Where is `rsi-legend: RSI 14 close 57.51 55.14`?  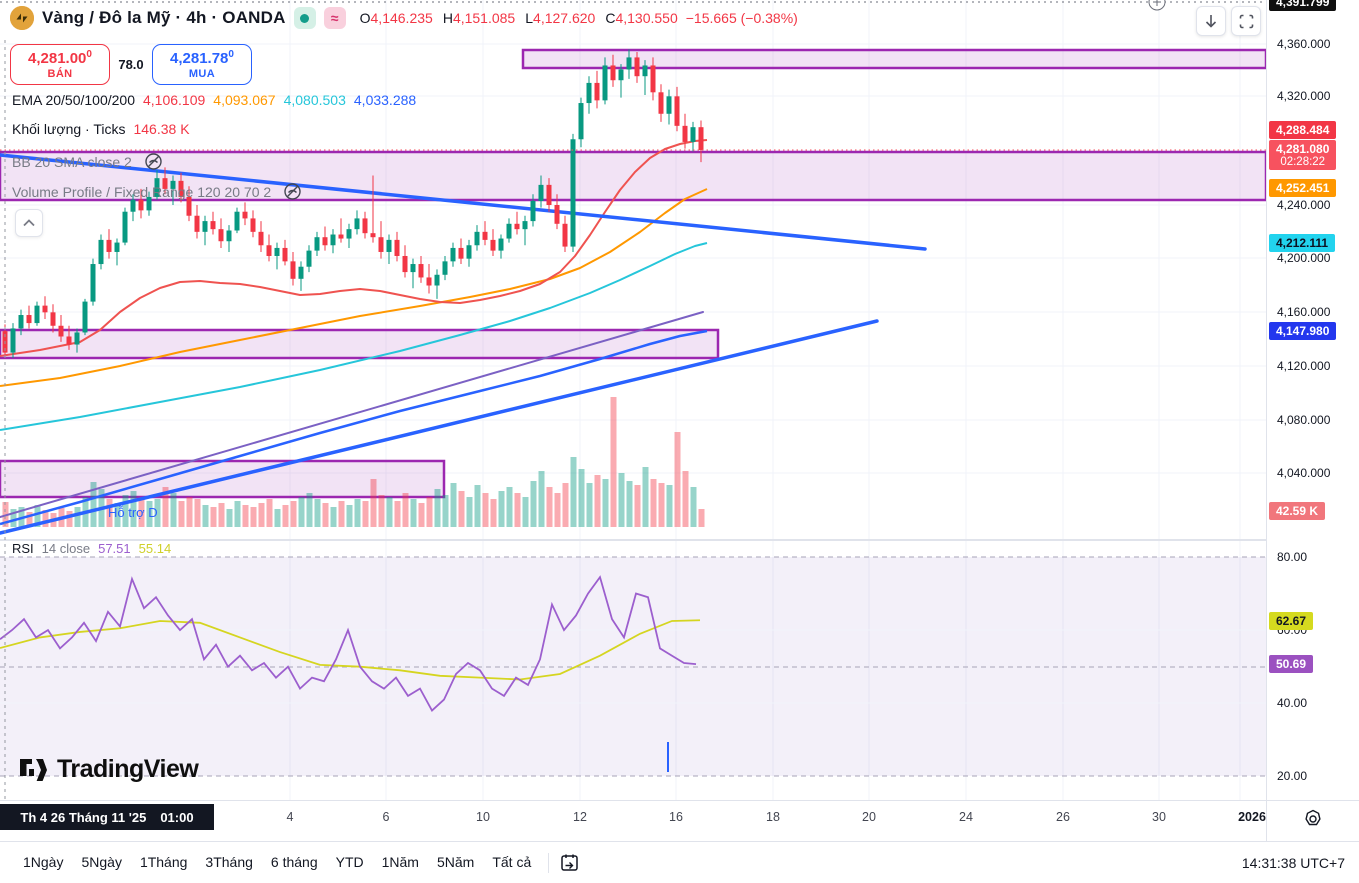 rsi-legend: RSI 14 close 57.51 55.14 is located at coordinates (92, 548).